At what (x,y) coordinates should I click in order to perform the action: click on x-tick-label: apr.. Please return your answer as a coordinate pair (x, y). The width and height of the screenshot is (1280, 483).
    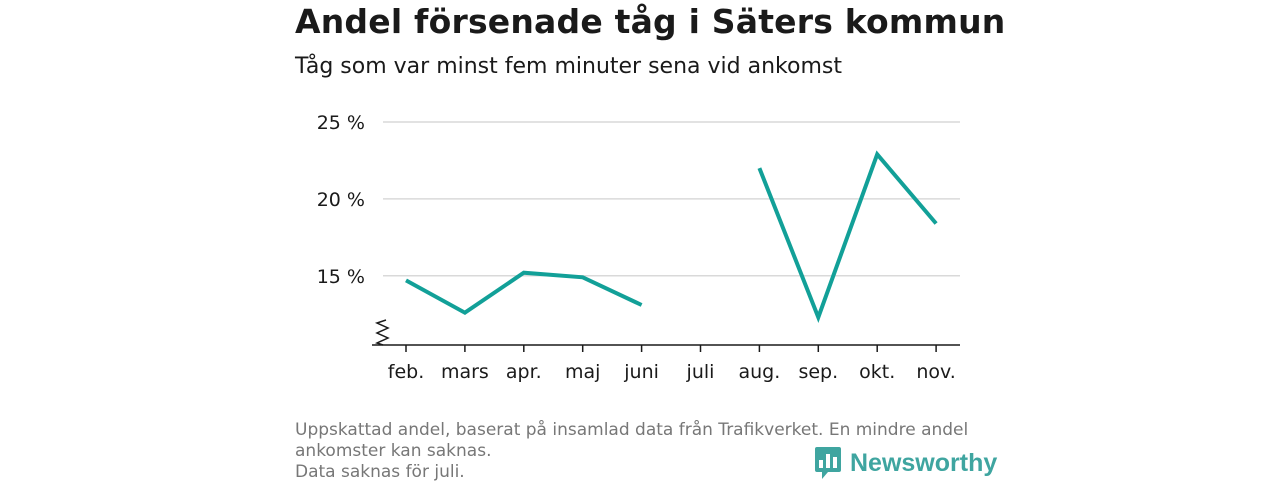
    Looking at the image, I should click on (524, 372).